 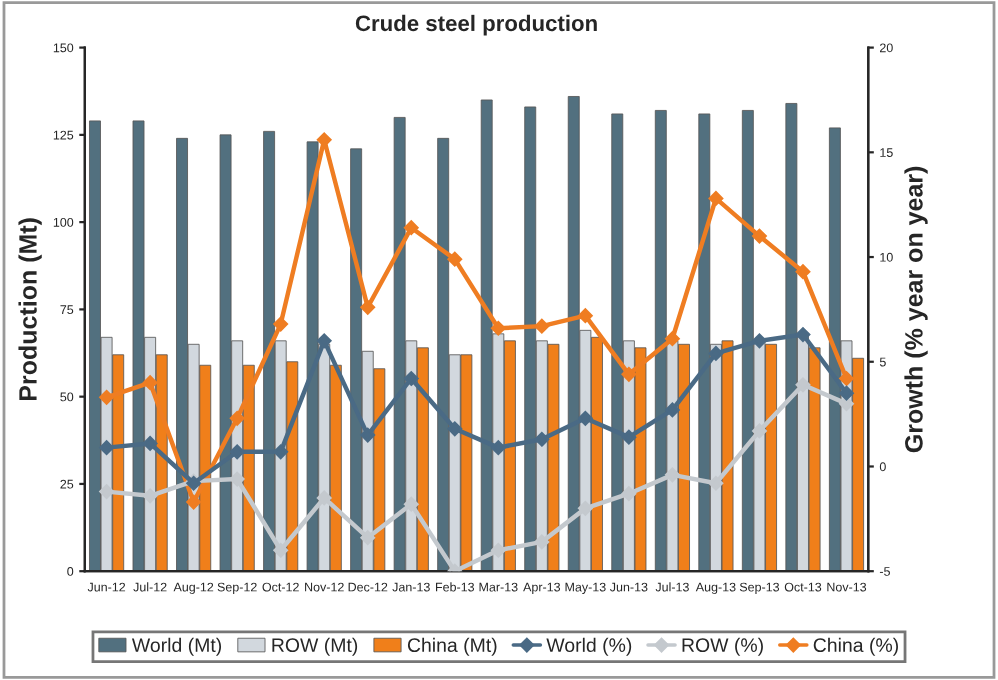 I want to click on legend-label: ROW (%), so click(x=722, y=646).